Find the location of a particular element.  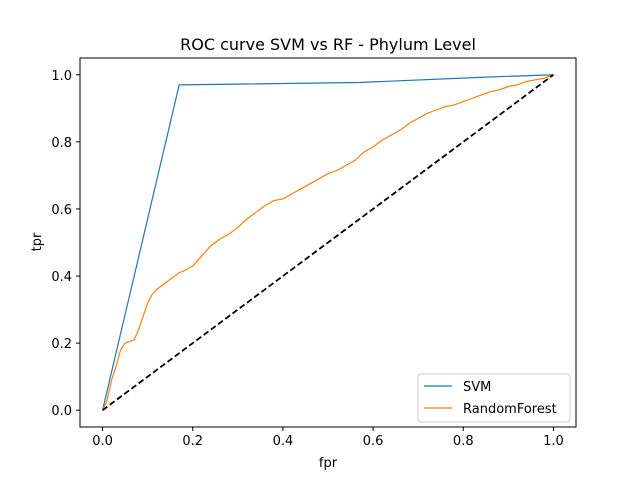

x-tick-label: 0.2 is located at coordinates (192, 441).